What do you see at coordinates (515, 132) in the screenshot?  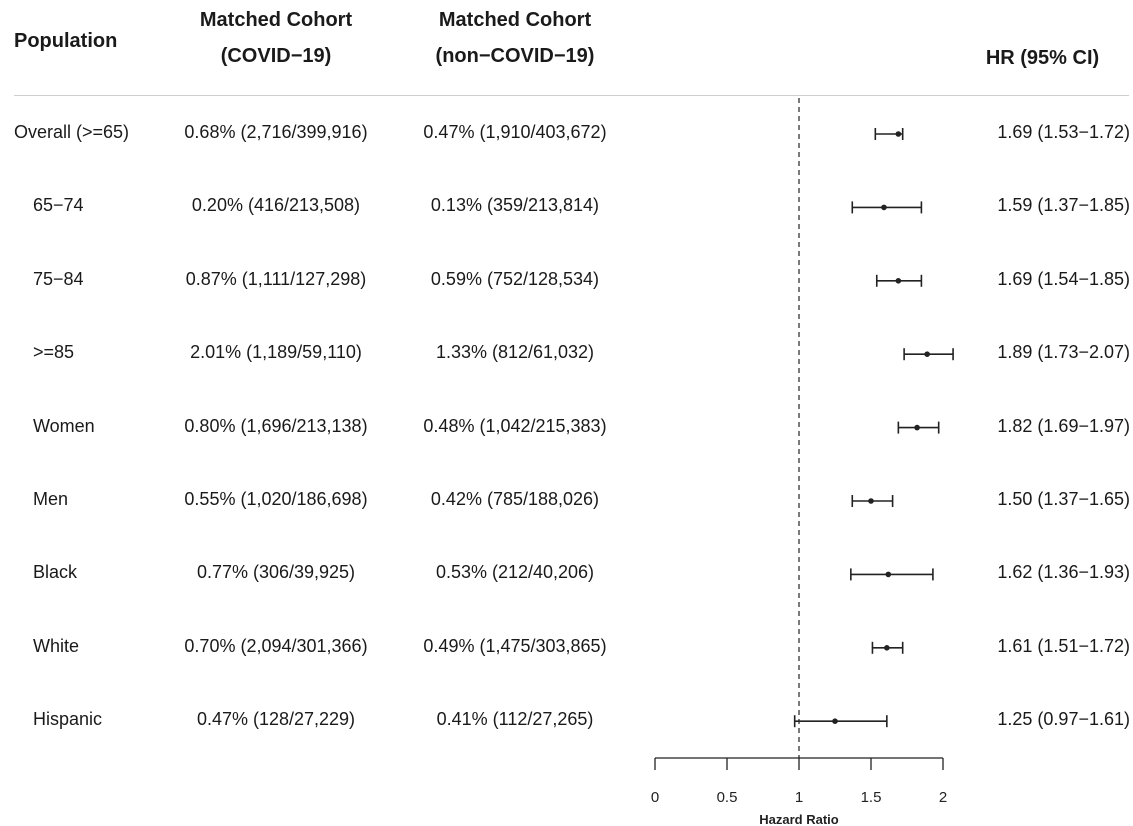 I see `row-noncovid-rate: 0.47% (1,910/403,672)` at bounding box center [515, 132].